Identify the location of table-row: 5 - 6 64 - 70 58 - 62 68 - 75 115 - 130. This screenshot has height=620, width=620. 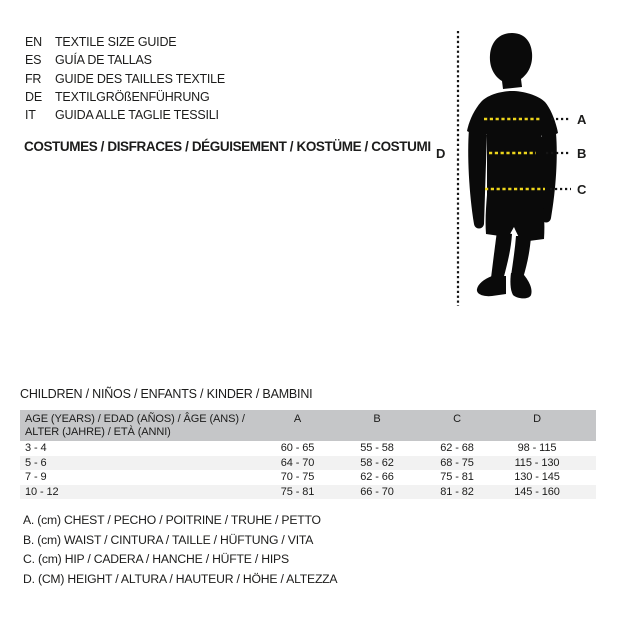
(308, 462).